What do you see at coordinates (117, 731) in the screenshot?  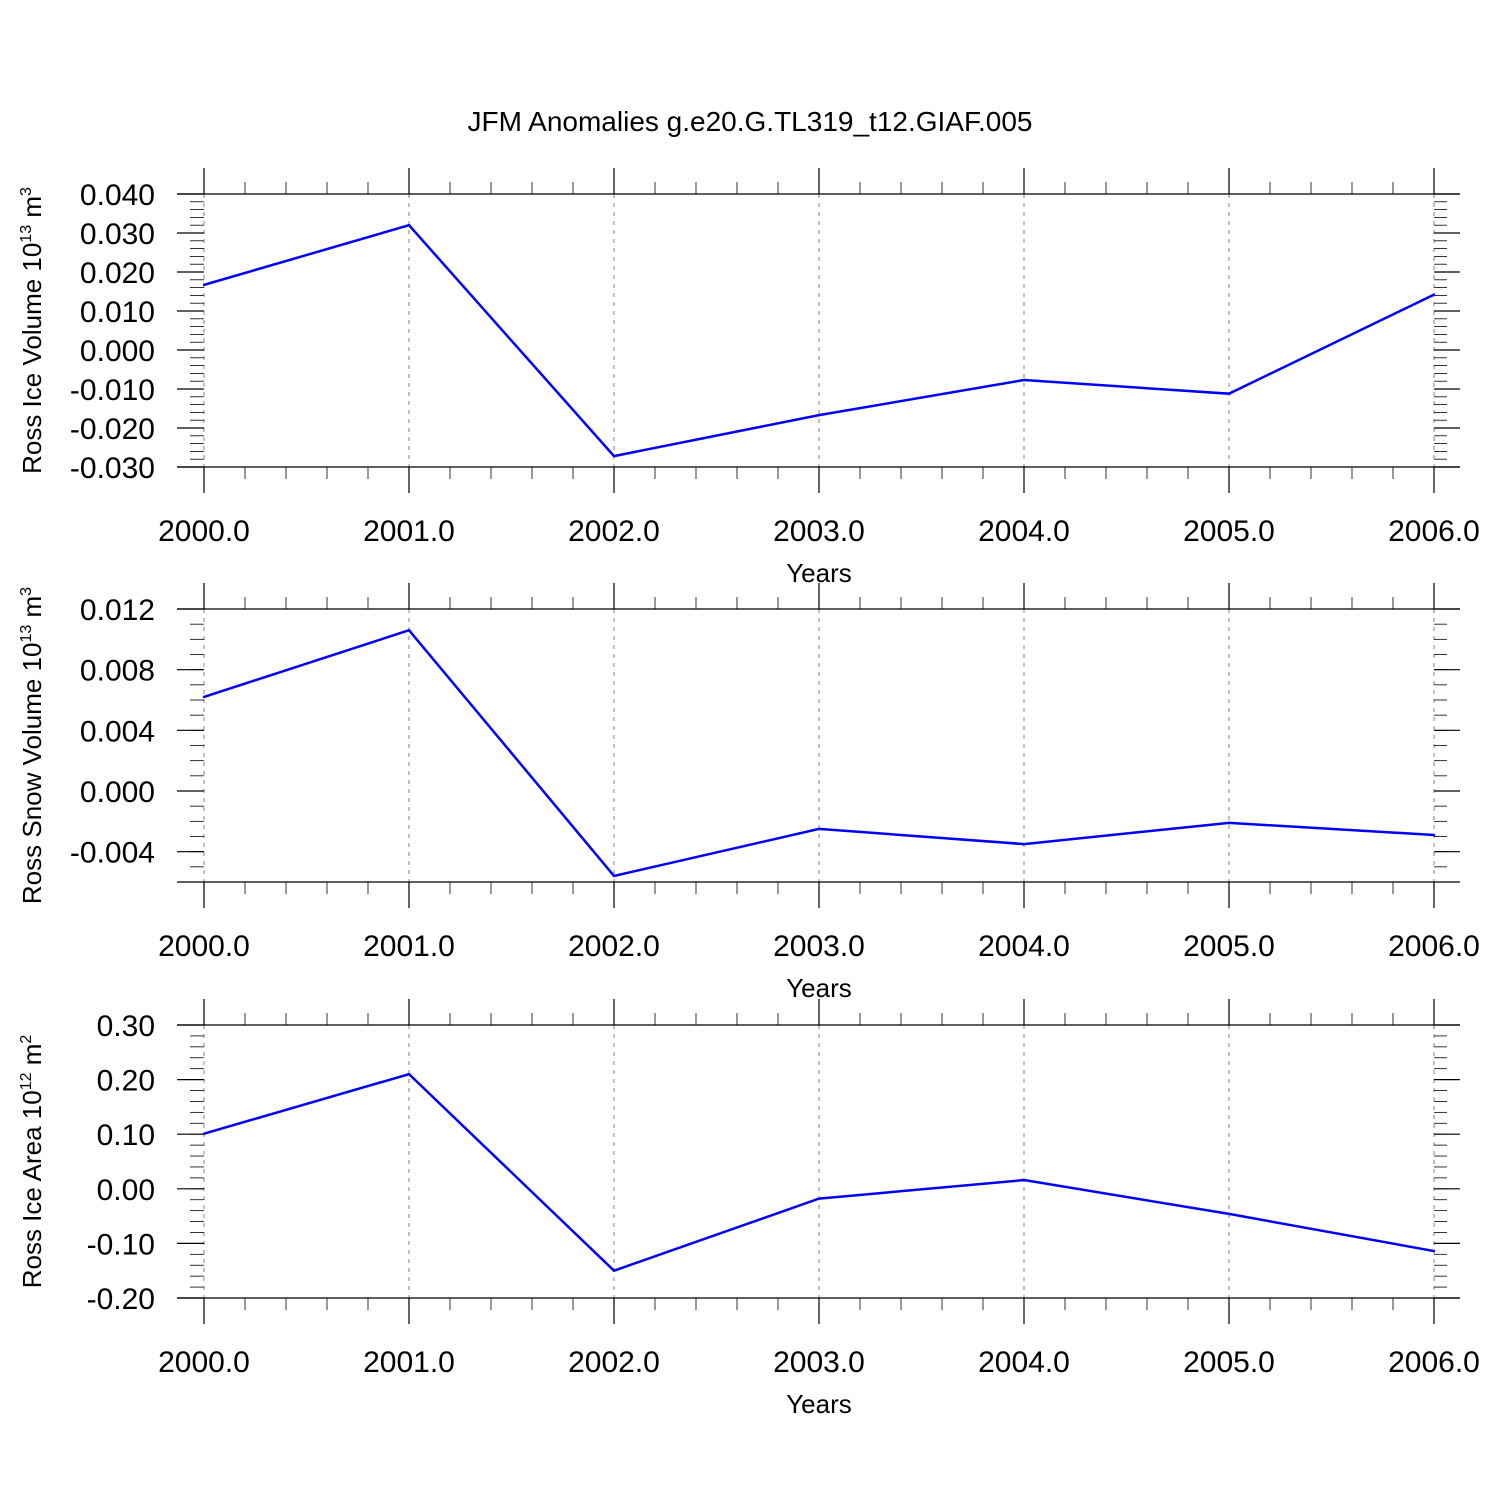 I see `y-tick-label: 0.004` at bounding box center [117, 731].